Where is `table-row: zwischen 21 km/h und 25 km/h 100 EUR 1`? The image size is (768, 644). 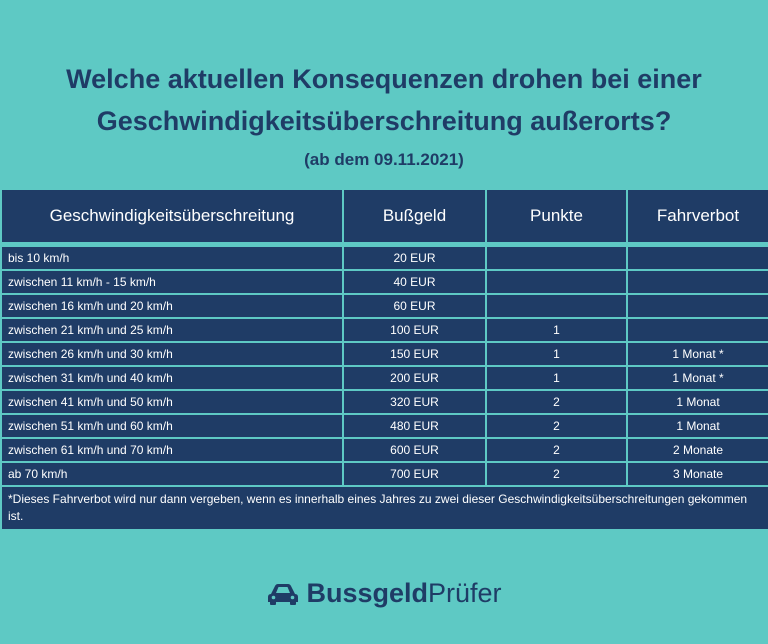
table-row: zwischen 21 km/h und 25 km/h 100 EUR 1 is located at coordinates (385, 330).